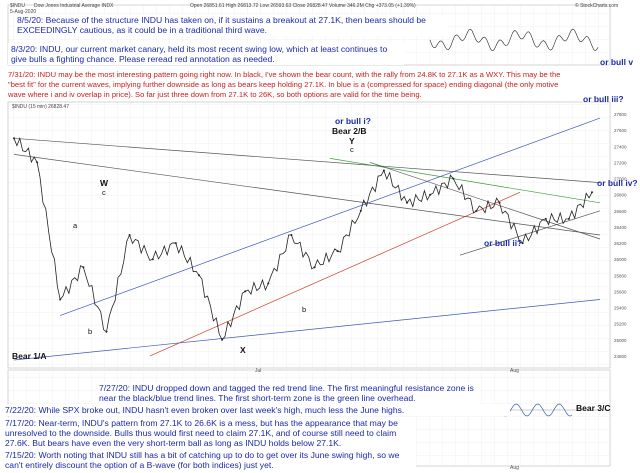  I want to click on label-w: W, so click(104, 183).